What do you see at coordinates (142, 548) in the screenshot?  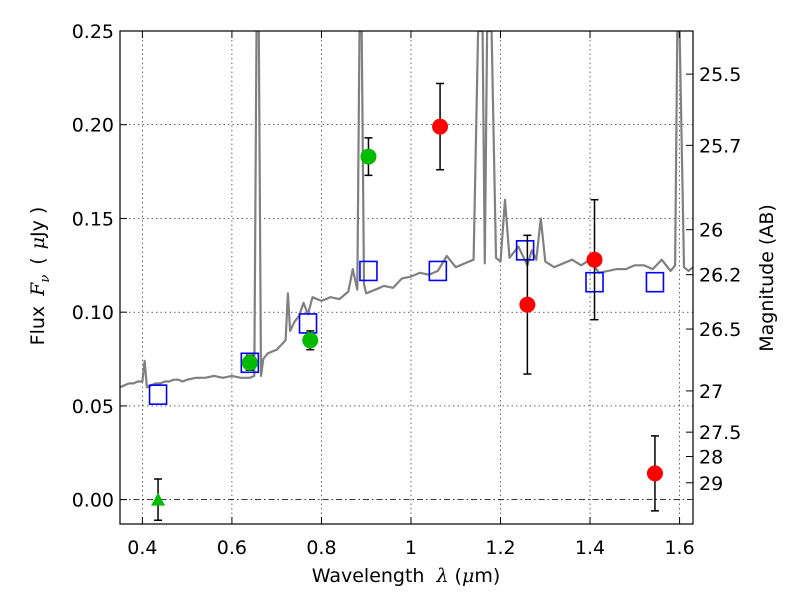 I see `x-tick-label: 0.4` at bounding box center [142, 548].